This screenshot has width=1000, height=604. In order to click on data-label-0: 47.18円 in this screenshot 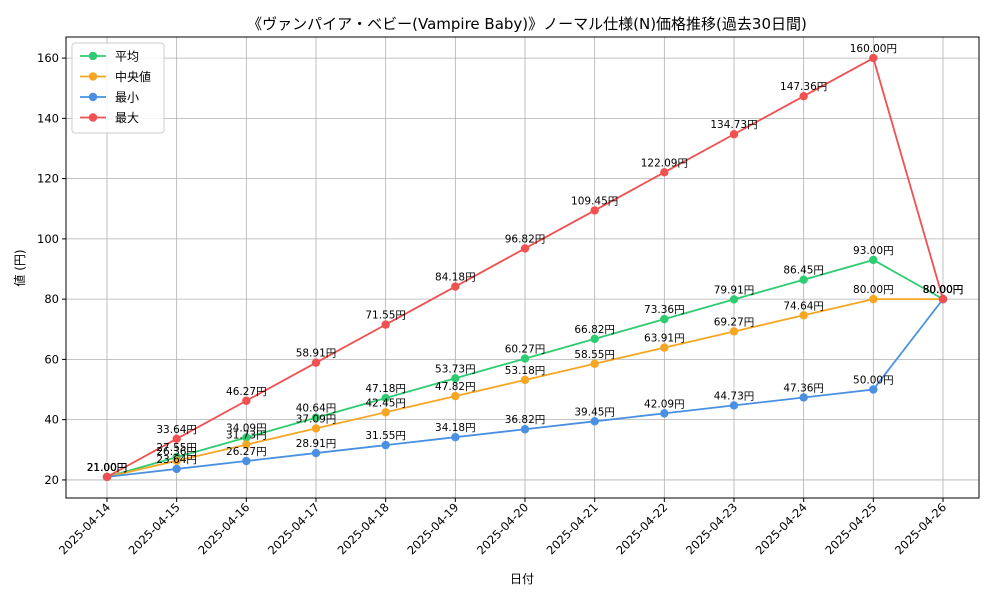, I will do `click(385, 389)`.